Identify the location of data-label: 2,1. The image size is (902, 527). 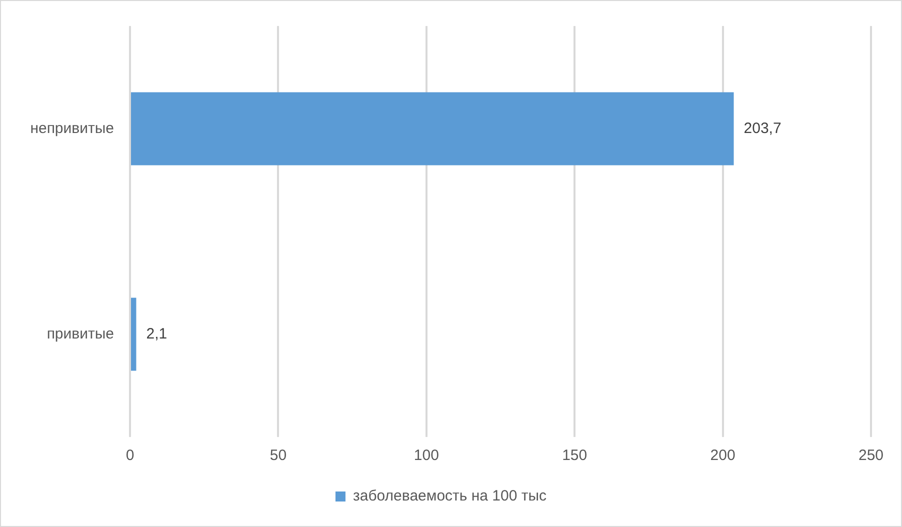
(157, 333).